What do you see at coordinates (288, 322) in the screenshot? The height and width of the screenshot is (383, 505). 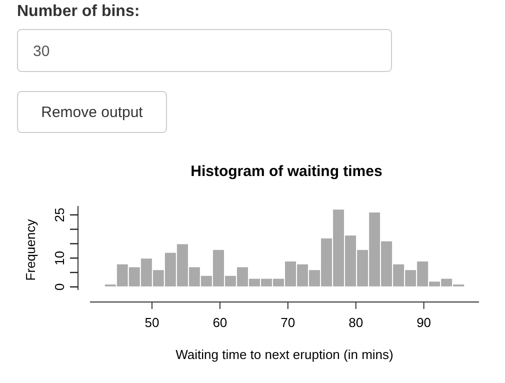 I see `x-tick-label: 70` at bounding box center [288, 322].